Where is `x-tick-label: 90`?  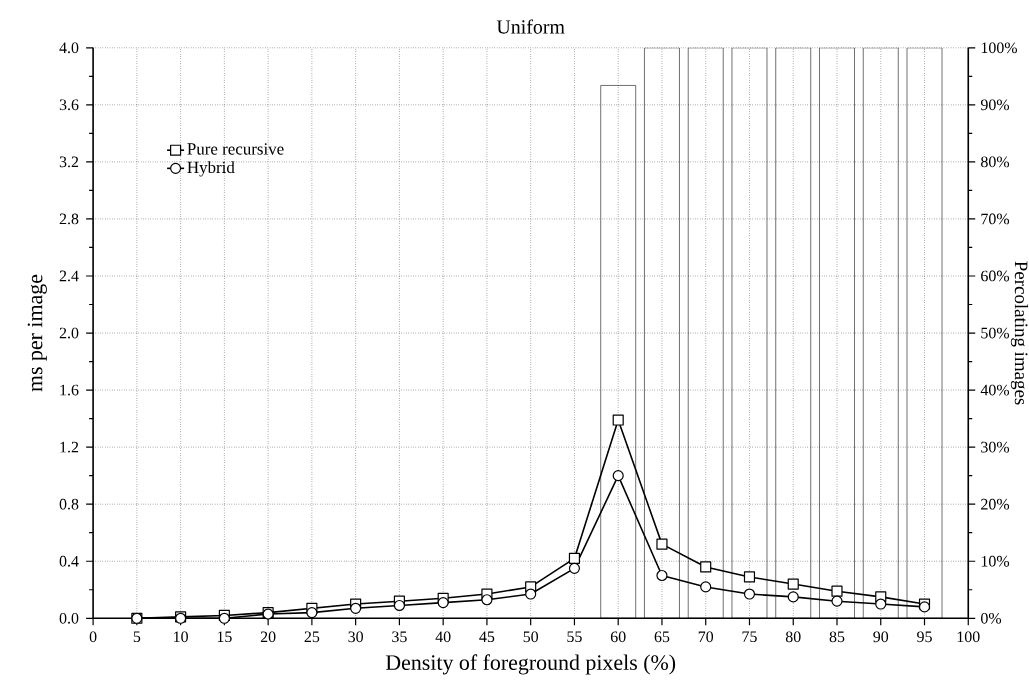
x-tick-label: 90 is located at coordinates (881, 637).